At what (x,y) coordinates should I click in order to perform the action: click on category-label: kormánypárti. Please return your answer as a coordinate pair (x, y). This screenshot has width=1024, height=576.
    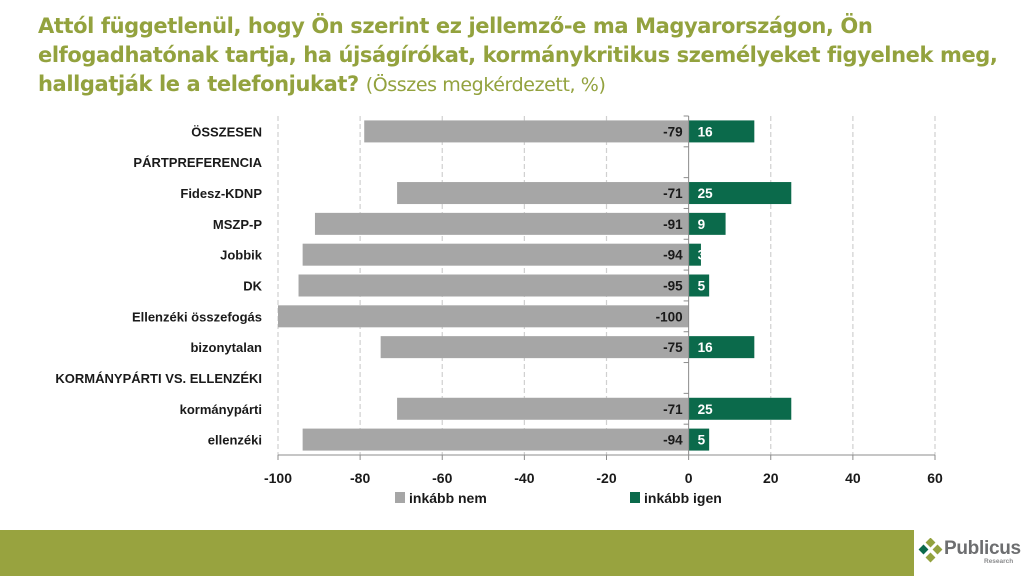
    Looking at the image, I should click on (221, 409).